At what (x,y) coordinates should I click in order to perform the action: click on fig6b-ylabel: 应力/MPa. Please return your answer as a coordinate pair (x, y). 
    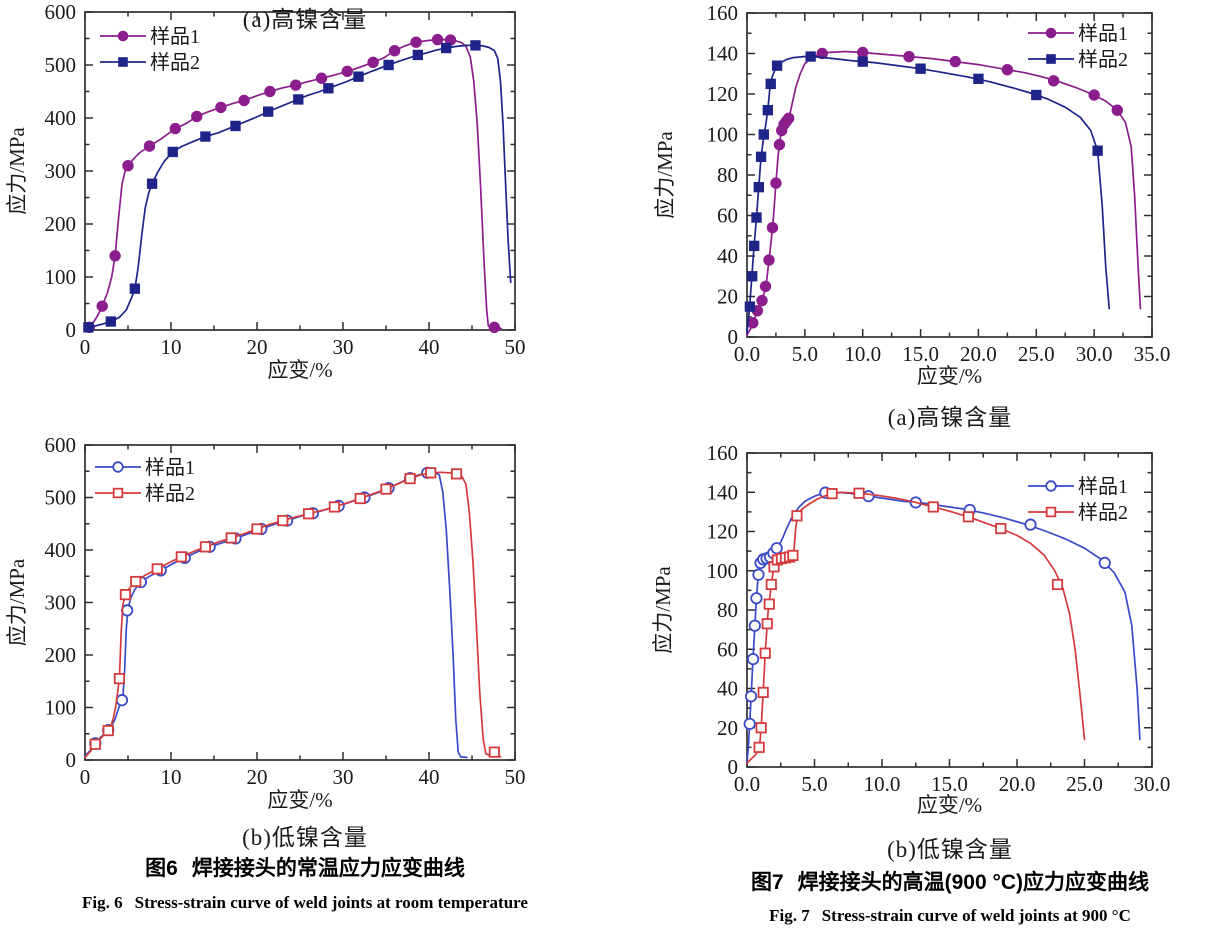
    Looking at the image, I should click on (17, 602).